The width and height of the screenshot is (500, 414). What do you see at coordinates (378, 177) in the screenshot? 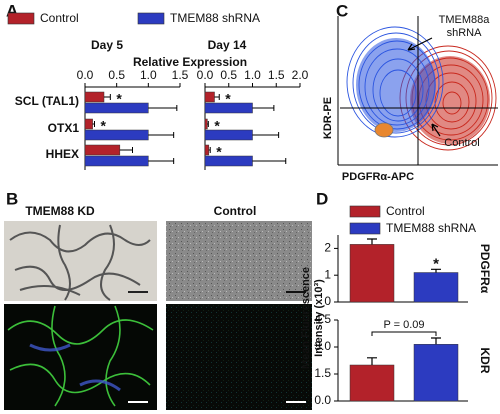
I see `axis-label: PDGFRα-APC` at bounding box center [378, 177].